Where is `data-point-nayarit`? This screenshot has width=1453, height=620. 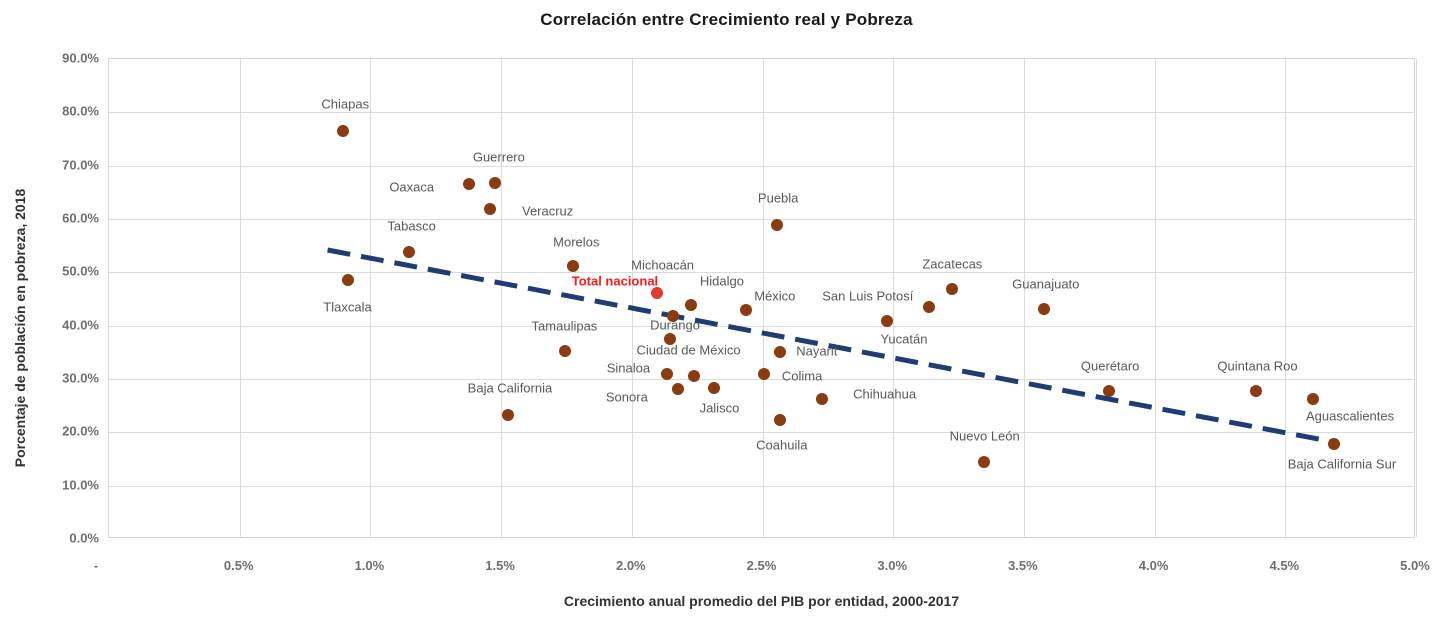 data-point-nayarit is located at coordinates (779, 352).